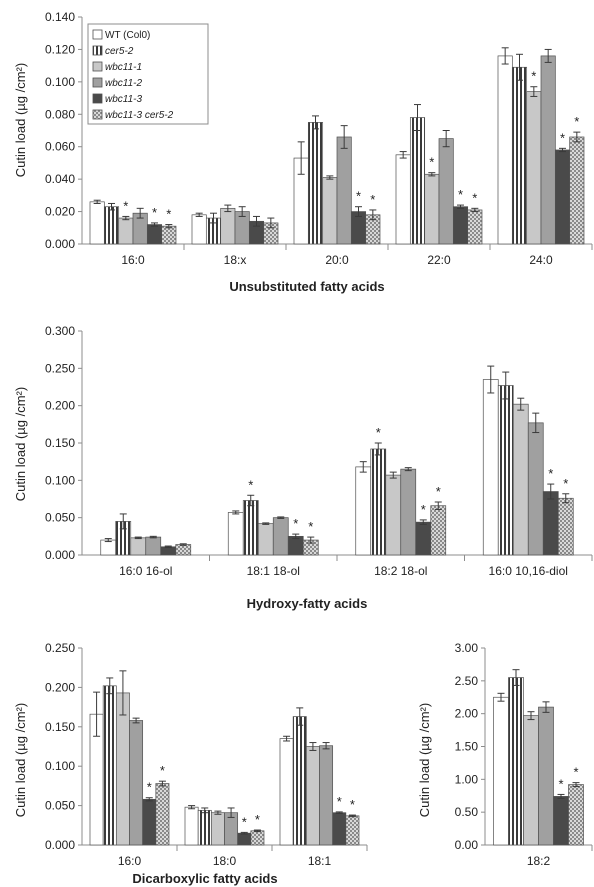 Image resolution: width=594 pixels, height=887 pixels. What do you see at coordinates (60, 406) in the screenshot?
I see `y-tick-label: 0.200` at bounding box center [60, 406].